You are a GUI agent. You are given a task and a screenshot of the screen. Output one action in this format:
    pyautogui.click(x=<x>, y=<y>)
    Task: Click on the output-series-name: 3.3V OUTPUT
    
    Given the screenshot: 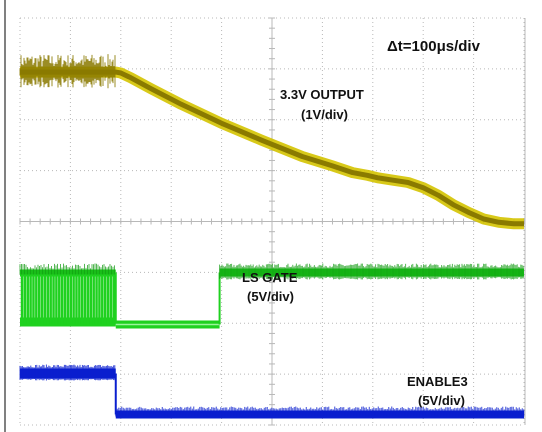 What is the action you would take?
    pyautogui.click(x=322, y=94)
    